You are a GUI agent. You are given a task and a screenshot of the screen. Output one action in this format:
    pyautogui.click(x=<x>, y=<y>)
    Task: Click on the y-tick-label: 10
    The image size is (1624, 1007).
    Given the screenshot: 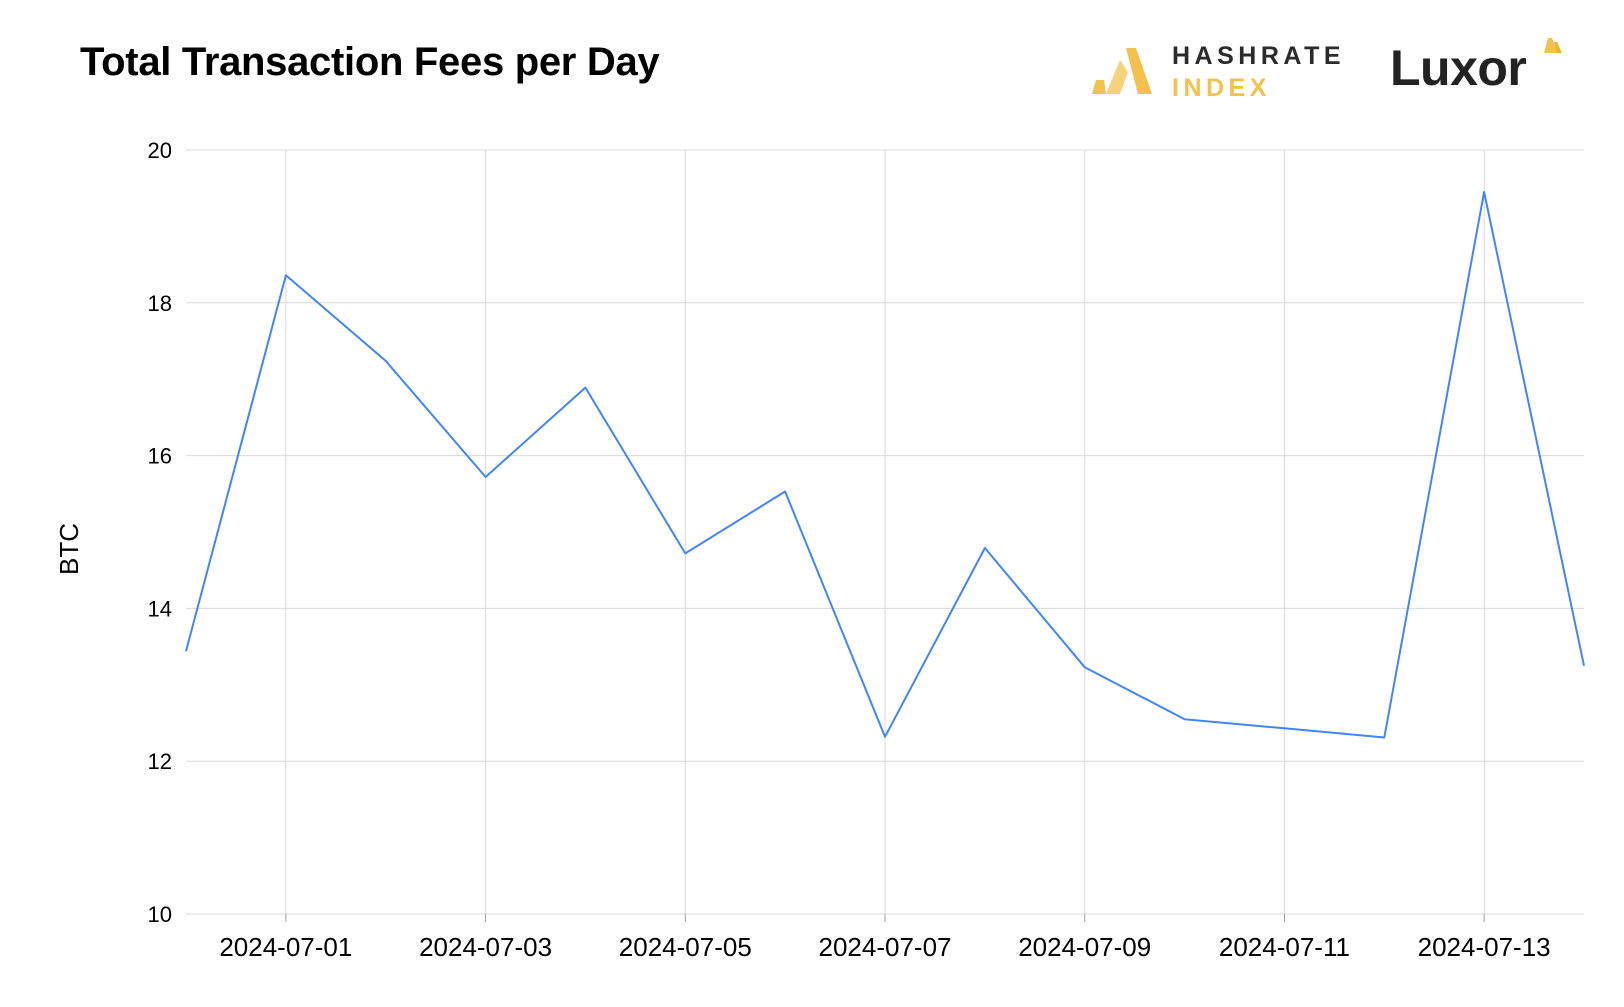 What is the action you would take?
    pyautogui.click(x=160, y=914)
    